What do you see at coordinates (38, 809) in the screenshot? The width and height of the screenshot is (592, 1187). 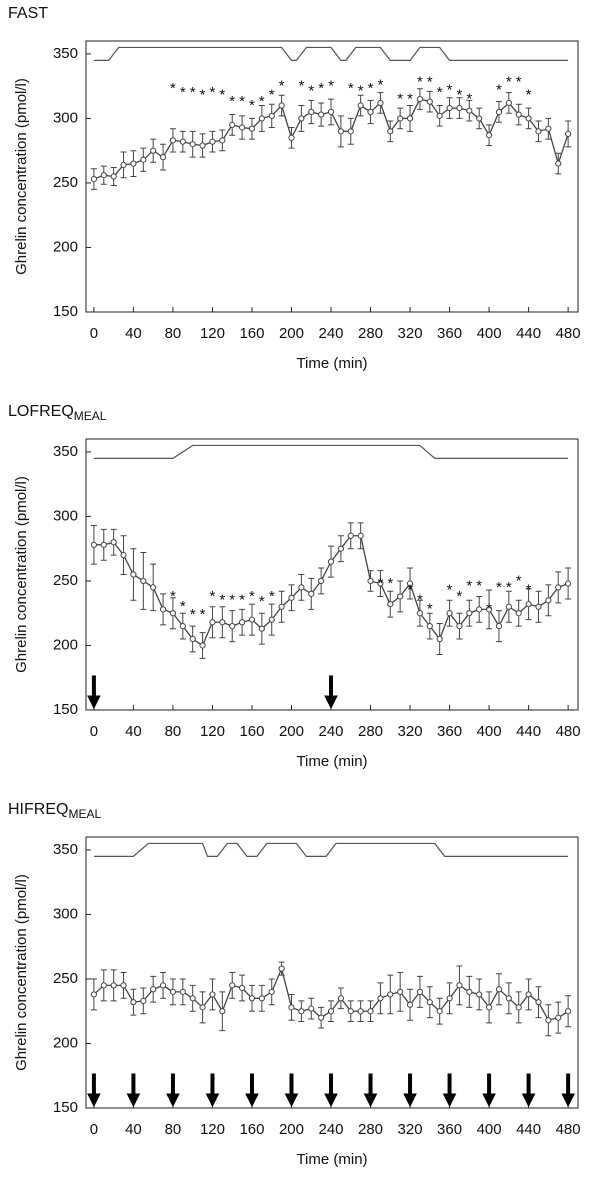 I see `panel-title-text: HIFREQ` at bounding box center [38, 809].